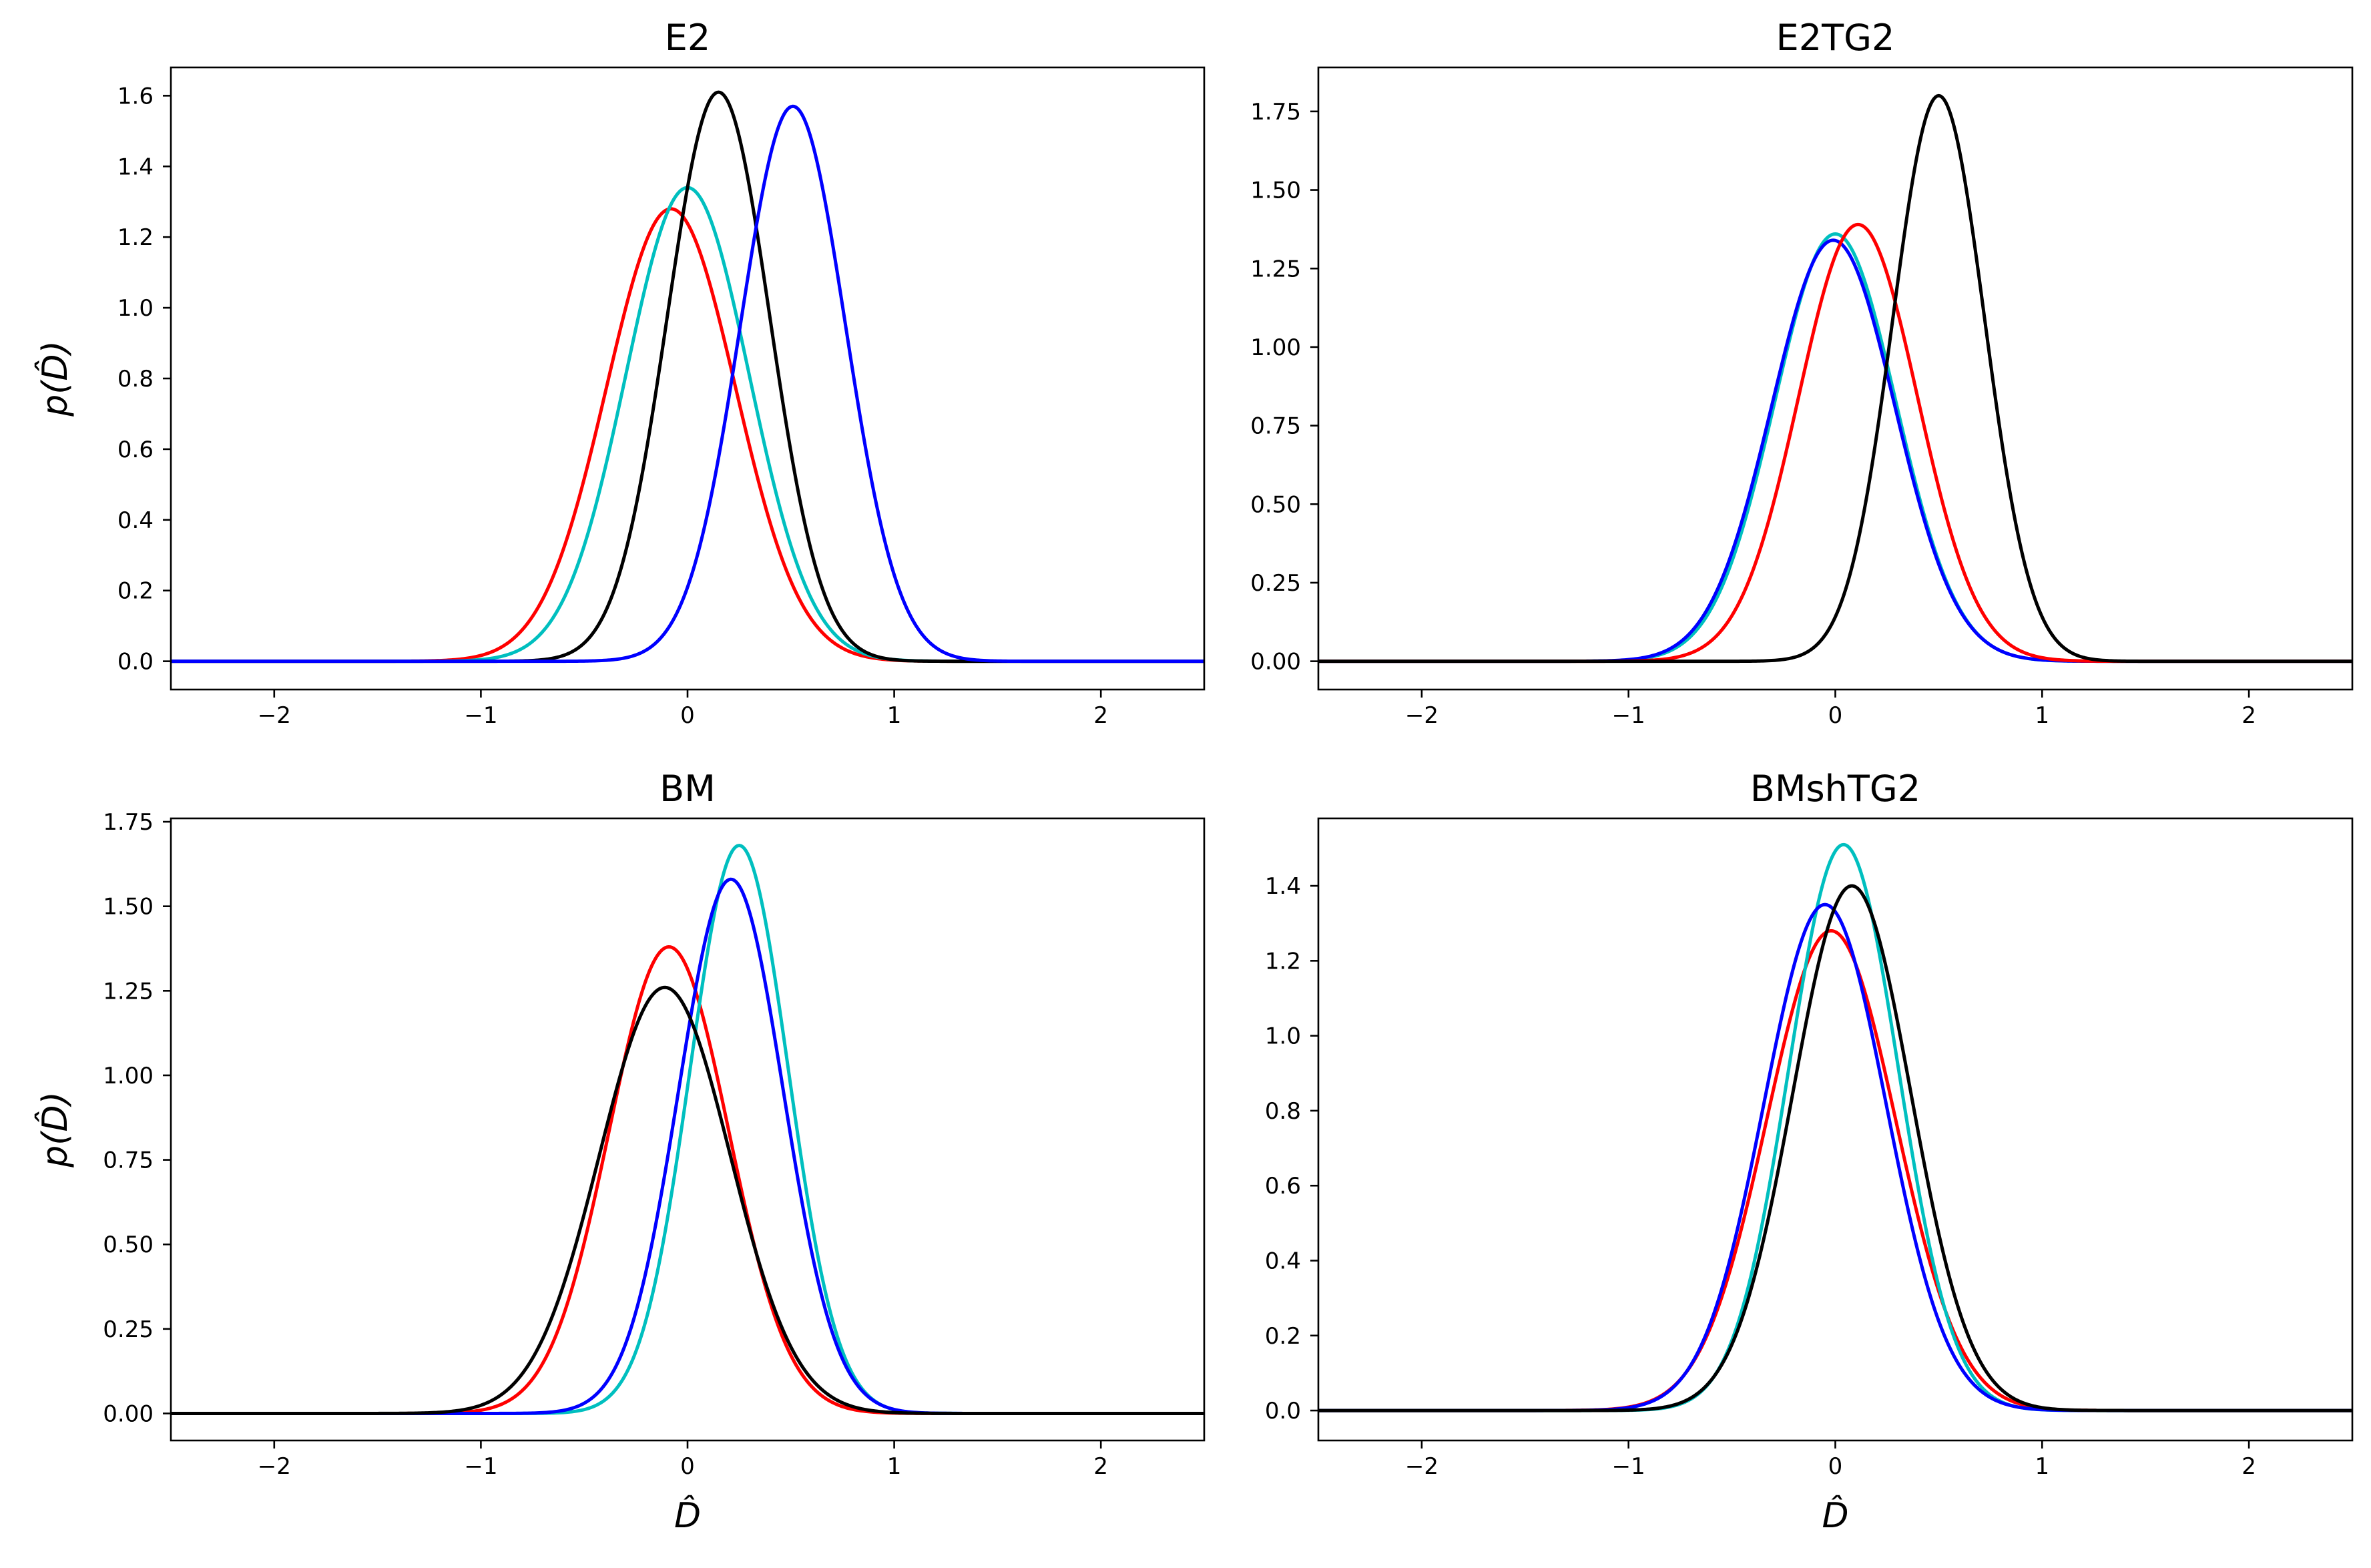 The image size is (2371, 1568). What do you see at coordinates (687, 38) in the screenshot?
I see `panel-title: E2` at bounding box center [687, 38].